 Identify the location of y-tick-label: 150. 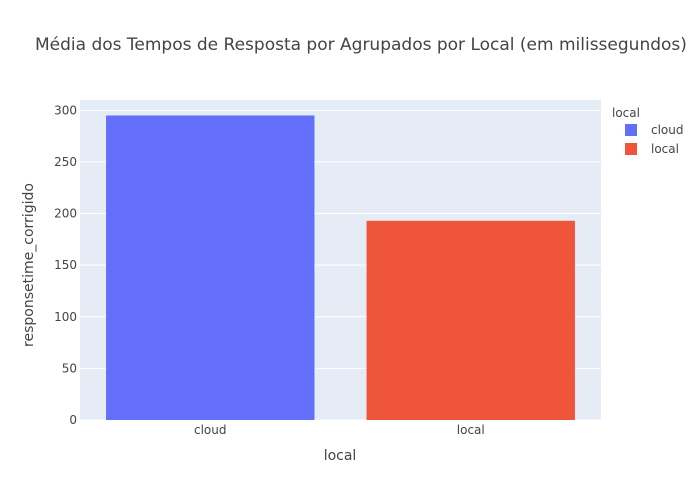
(65, 265).